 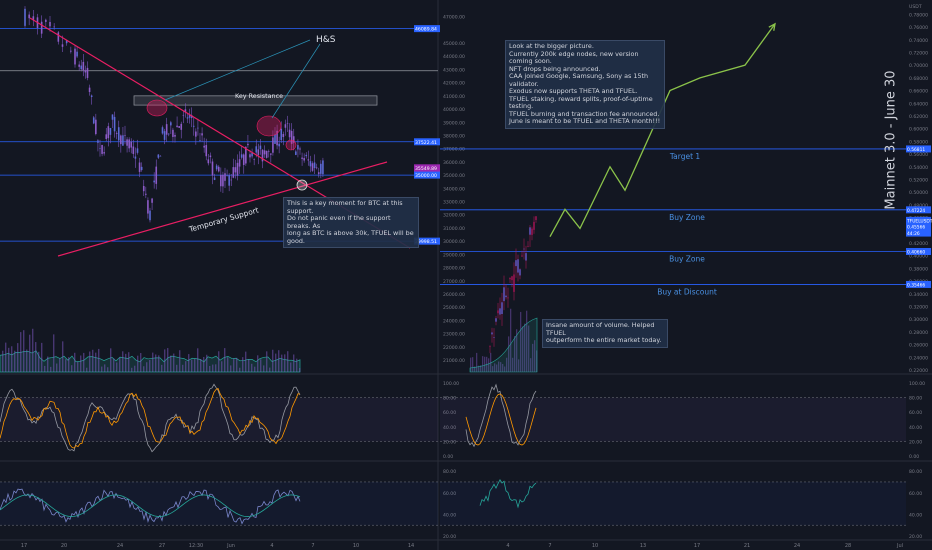 I want to click on btc-y-tick-label: 34000.00, so click(x=454, y=189).